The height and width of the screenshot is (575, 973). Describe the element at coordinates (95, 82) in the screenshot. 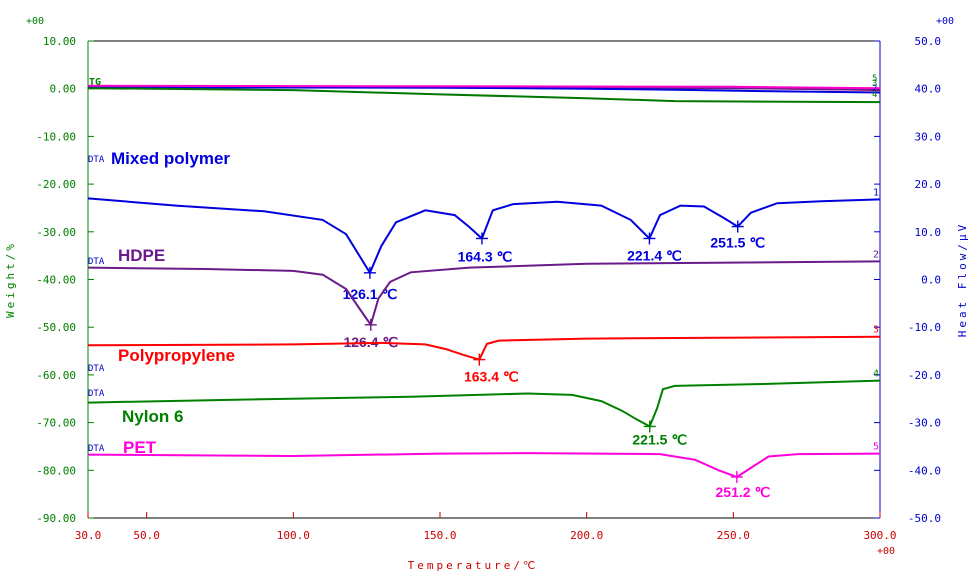

I see `tg-label: TG` at that location.